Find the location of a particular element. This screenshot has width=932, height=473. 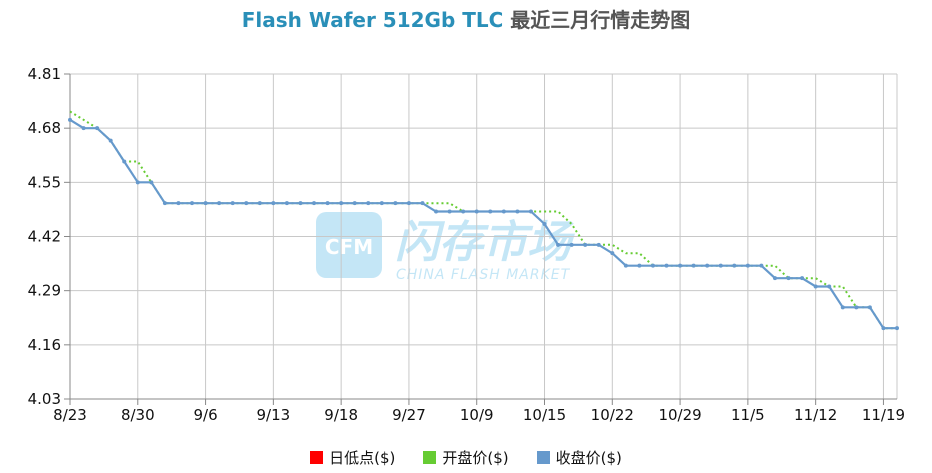

y-tick-label: 4.16 is located at coordinates (44, 345).